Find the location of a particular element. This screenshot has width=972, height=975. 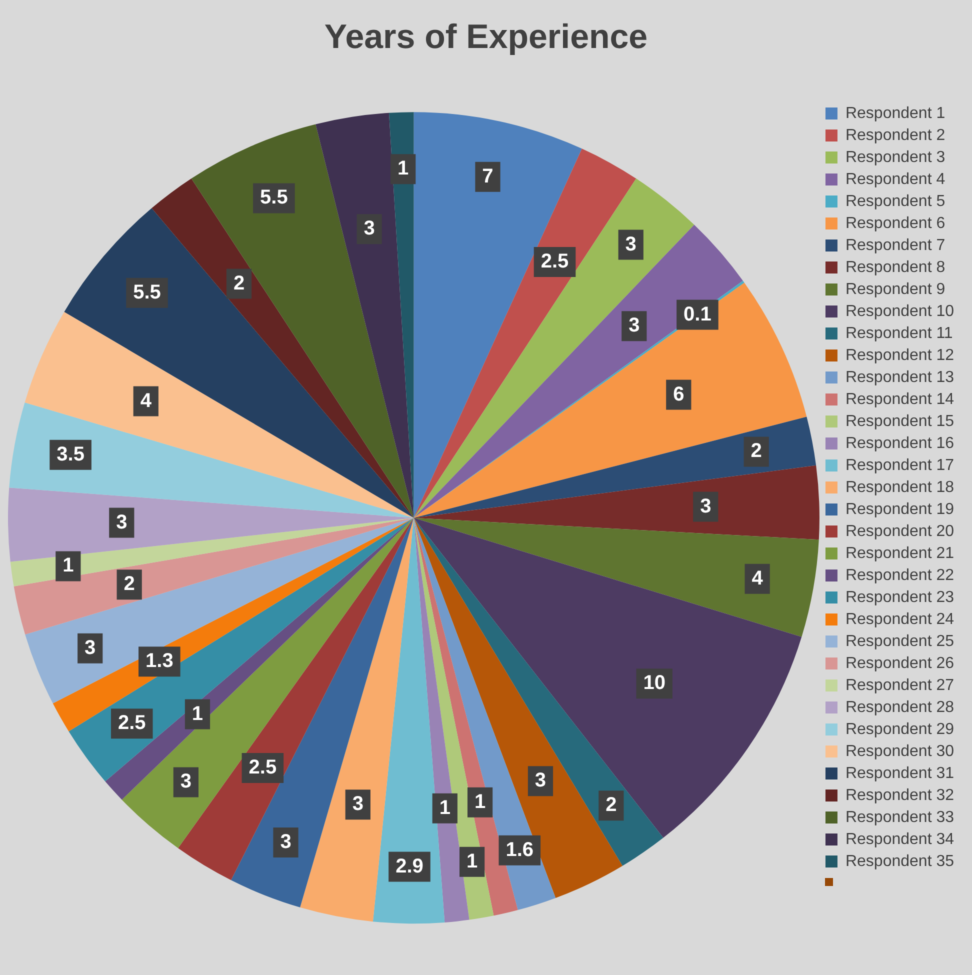

legend-label: Respondent 5 is located at coordinates (895, 201).